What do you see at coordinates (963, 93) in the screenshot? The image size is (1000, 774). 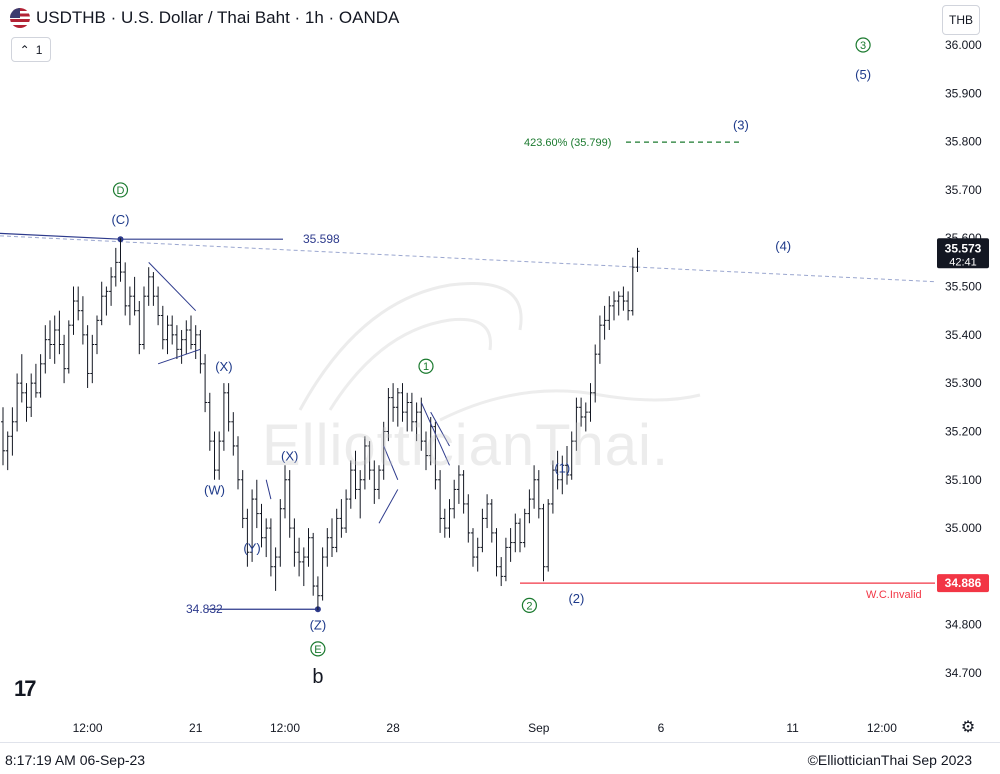 I see `y-tick-label: 35.900` at bounding box center [963, 93].